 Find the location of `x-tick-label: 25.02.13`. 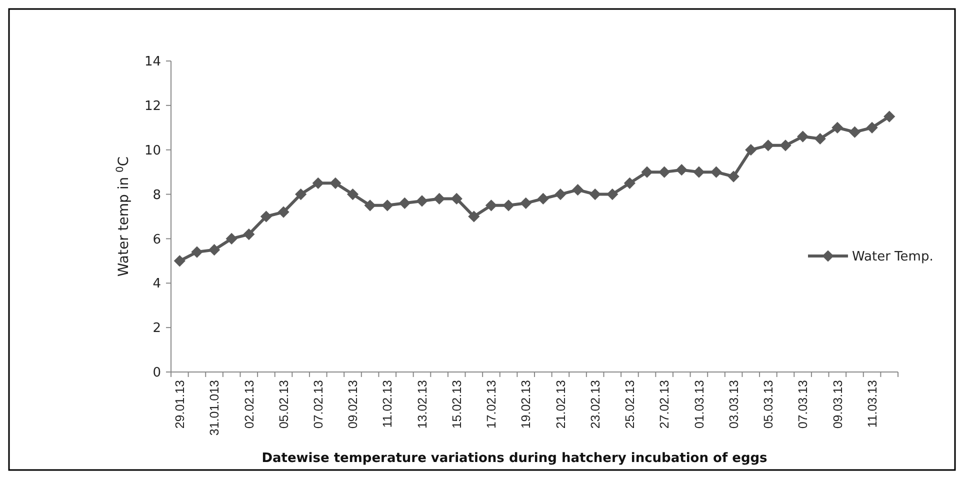

x-tick-label: 25.02.13 is located at coordinates (630, 404).